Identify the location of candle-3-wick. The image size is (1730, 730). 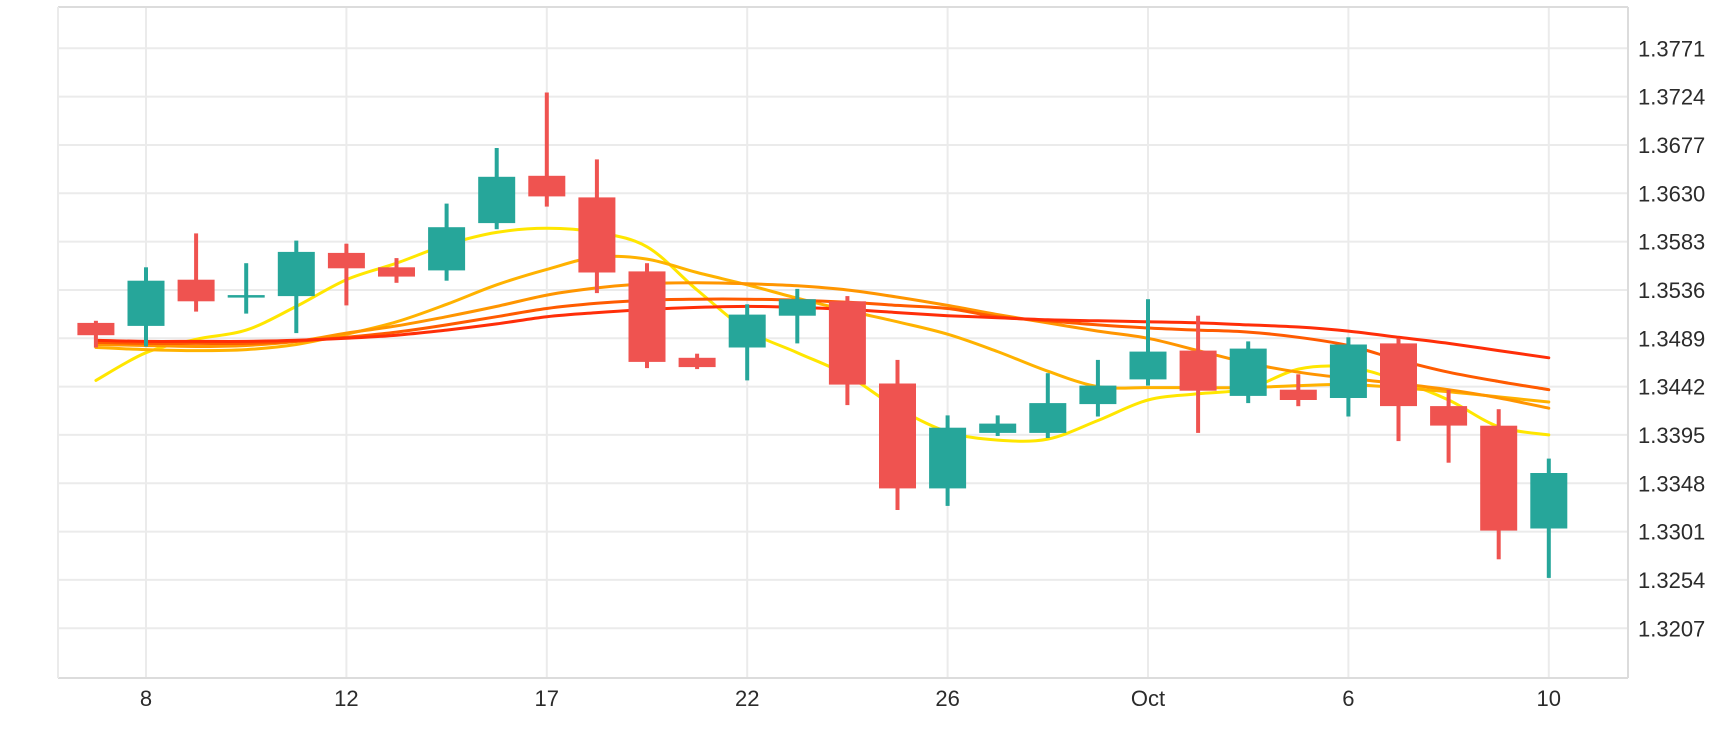
(246, 288).